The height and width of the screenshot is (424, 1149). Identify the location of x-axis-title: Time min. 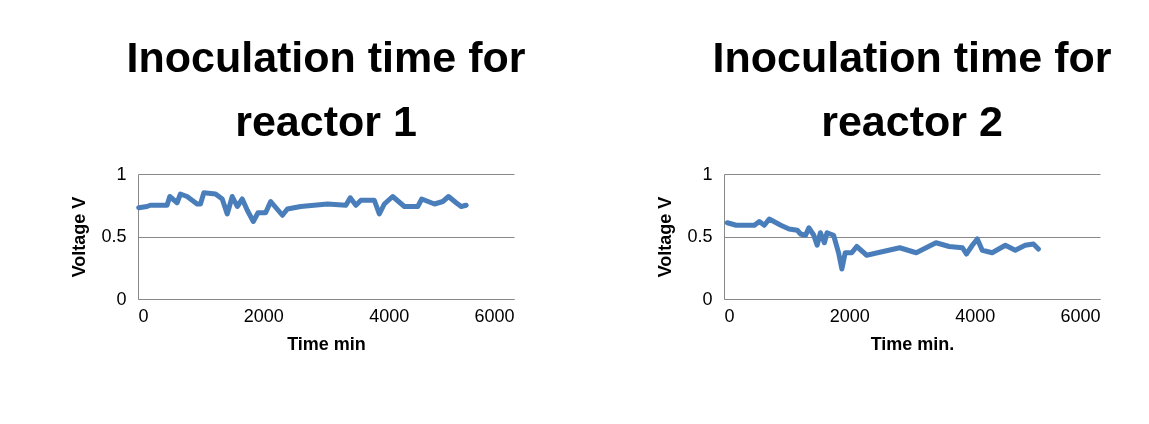
(326, 343).